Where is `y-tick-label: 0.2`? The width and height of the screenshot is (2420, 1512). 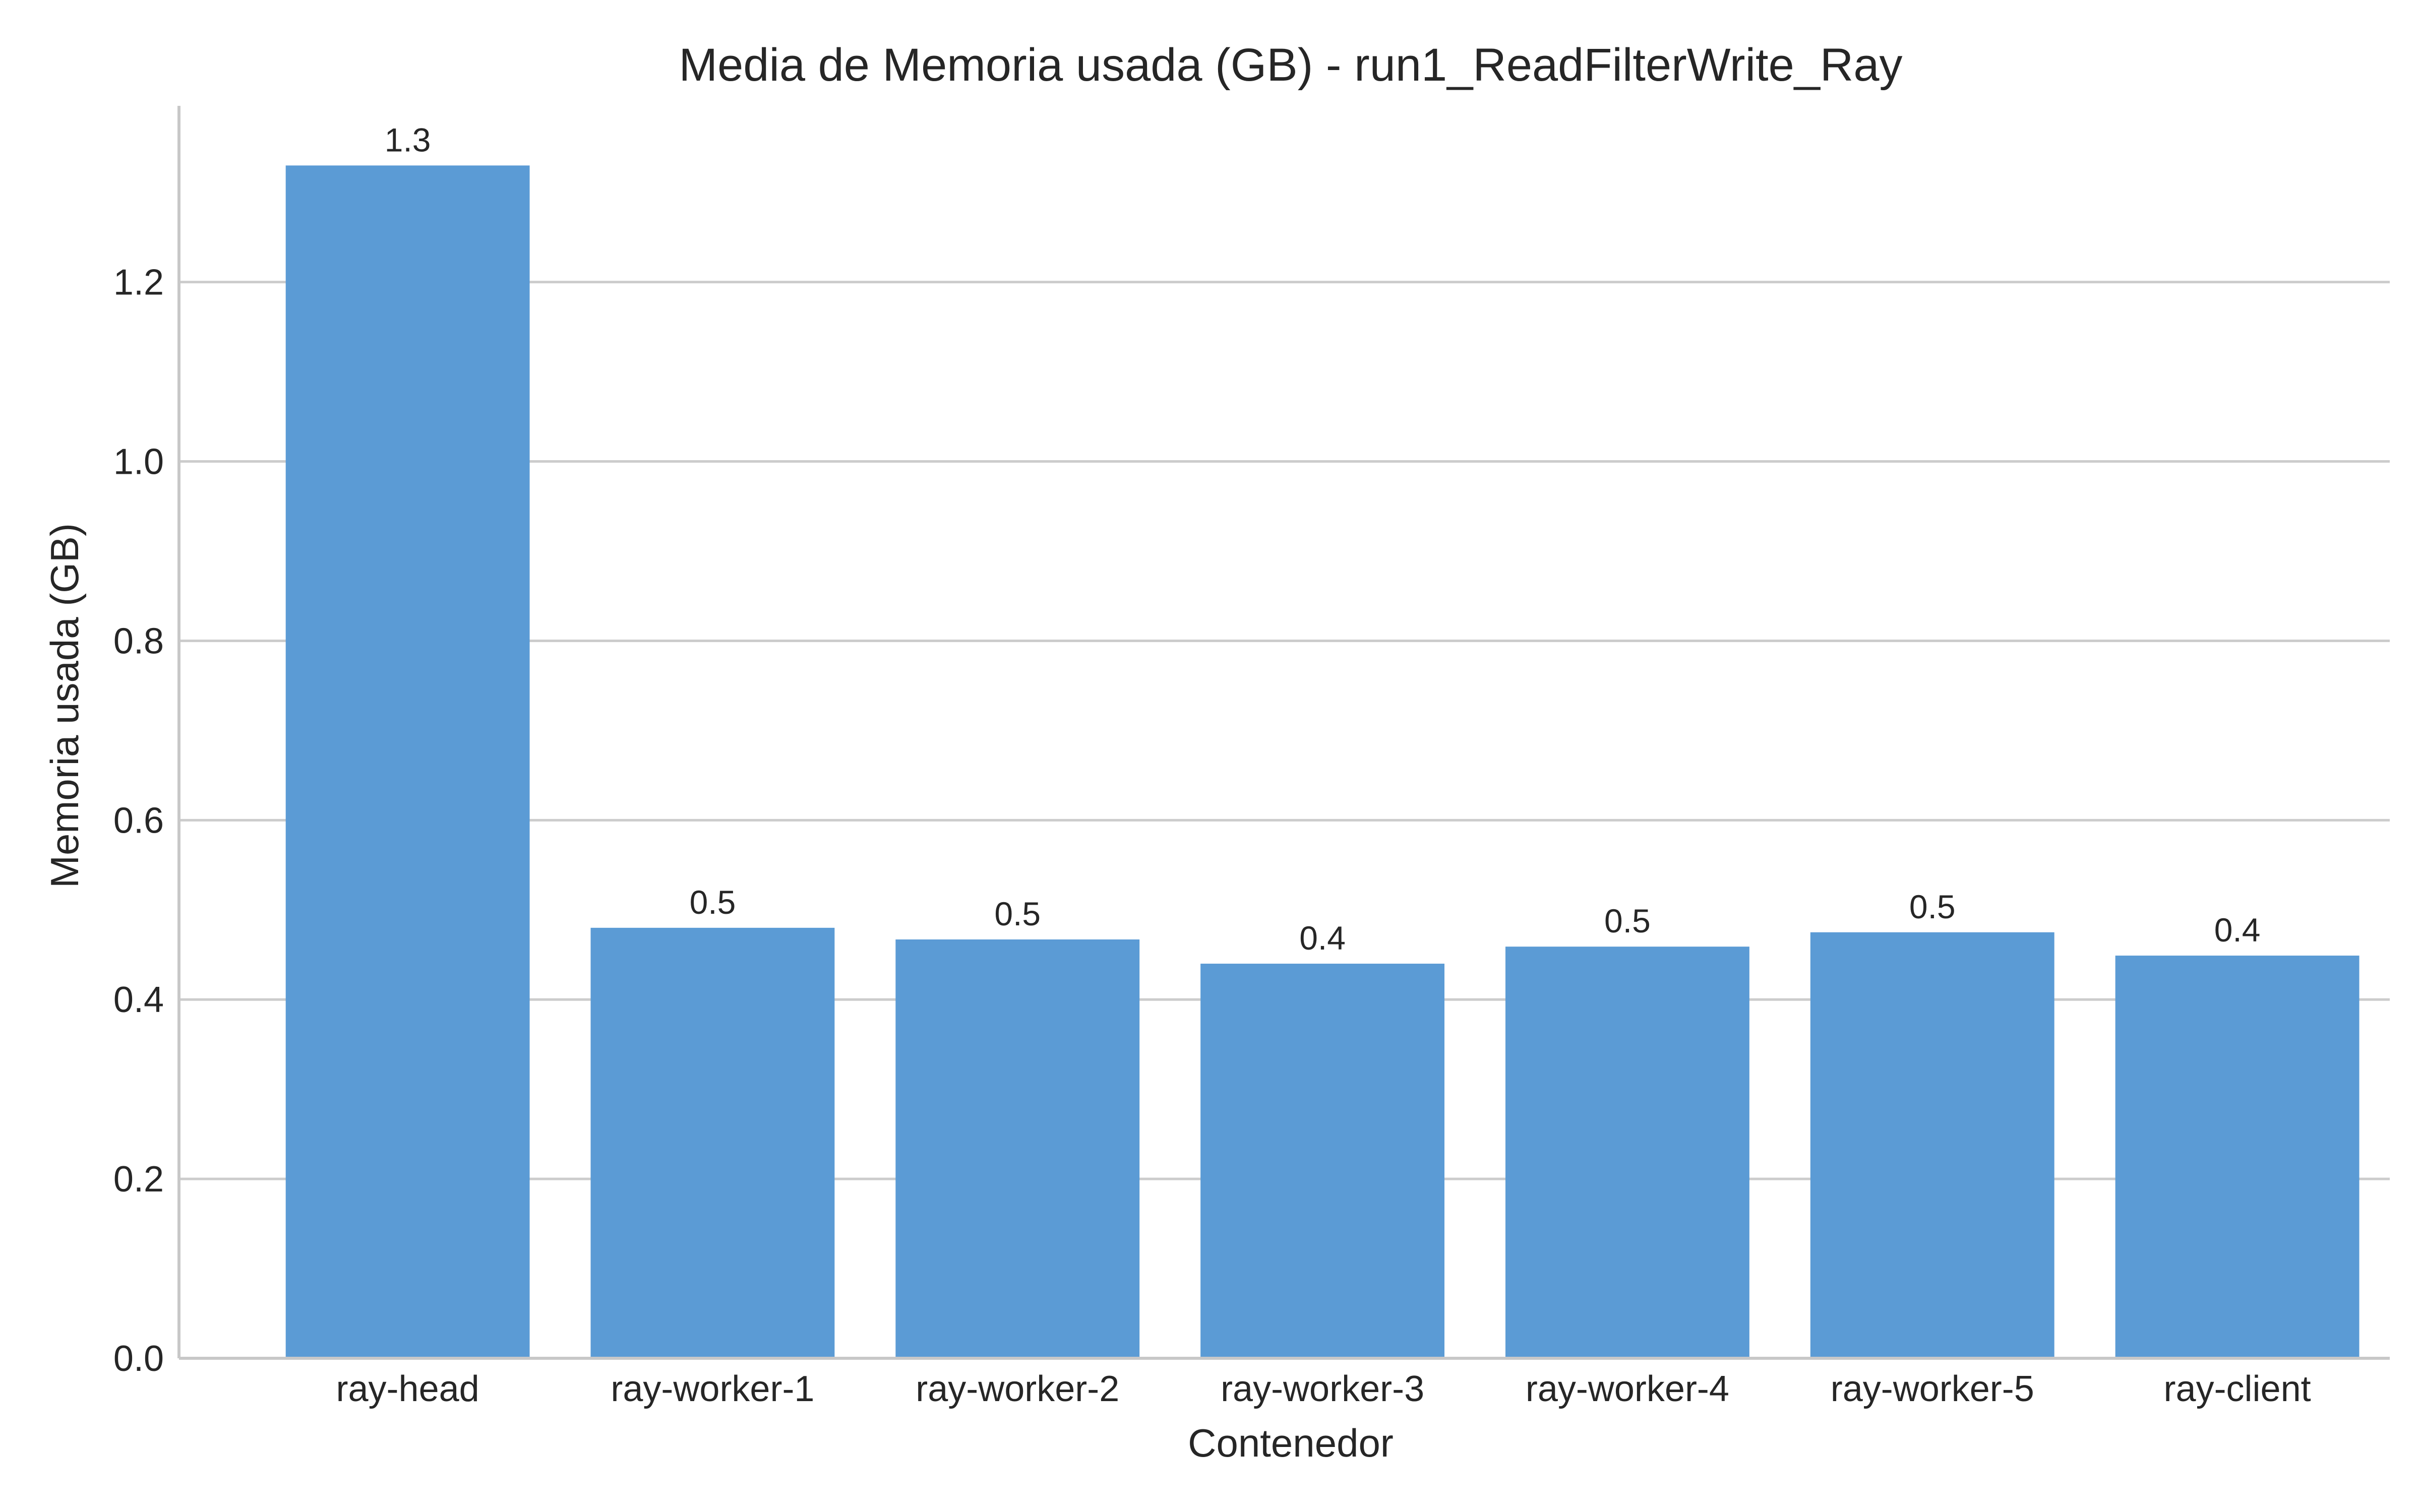
y-tick-label: 0.2 is located at coordinates (138, 1179).